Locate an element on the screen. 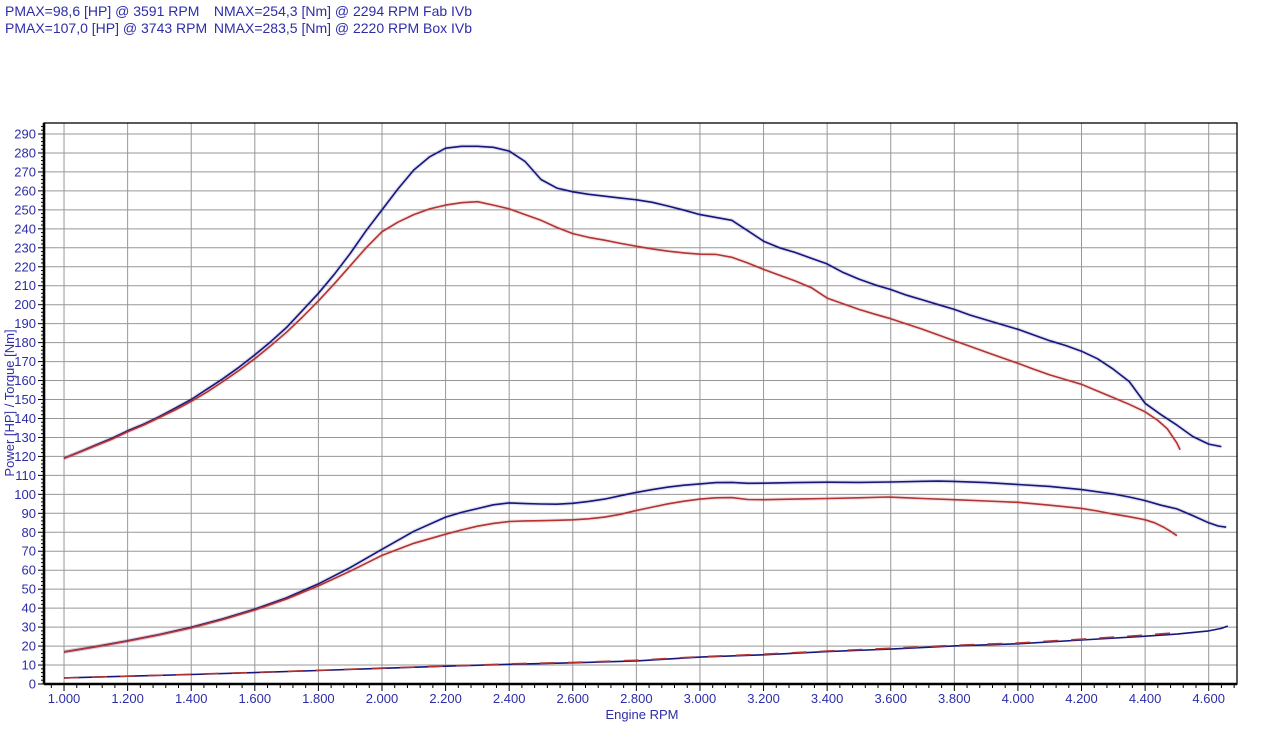  y-tick-label: 160 is located at coordinates (25, 380).